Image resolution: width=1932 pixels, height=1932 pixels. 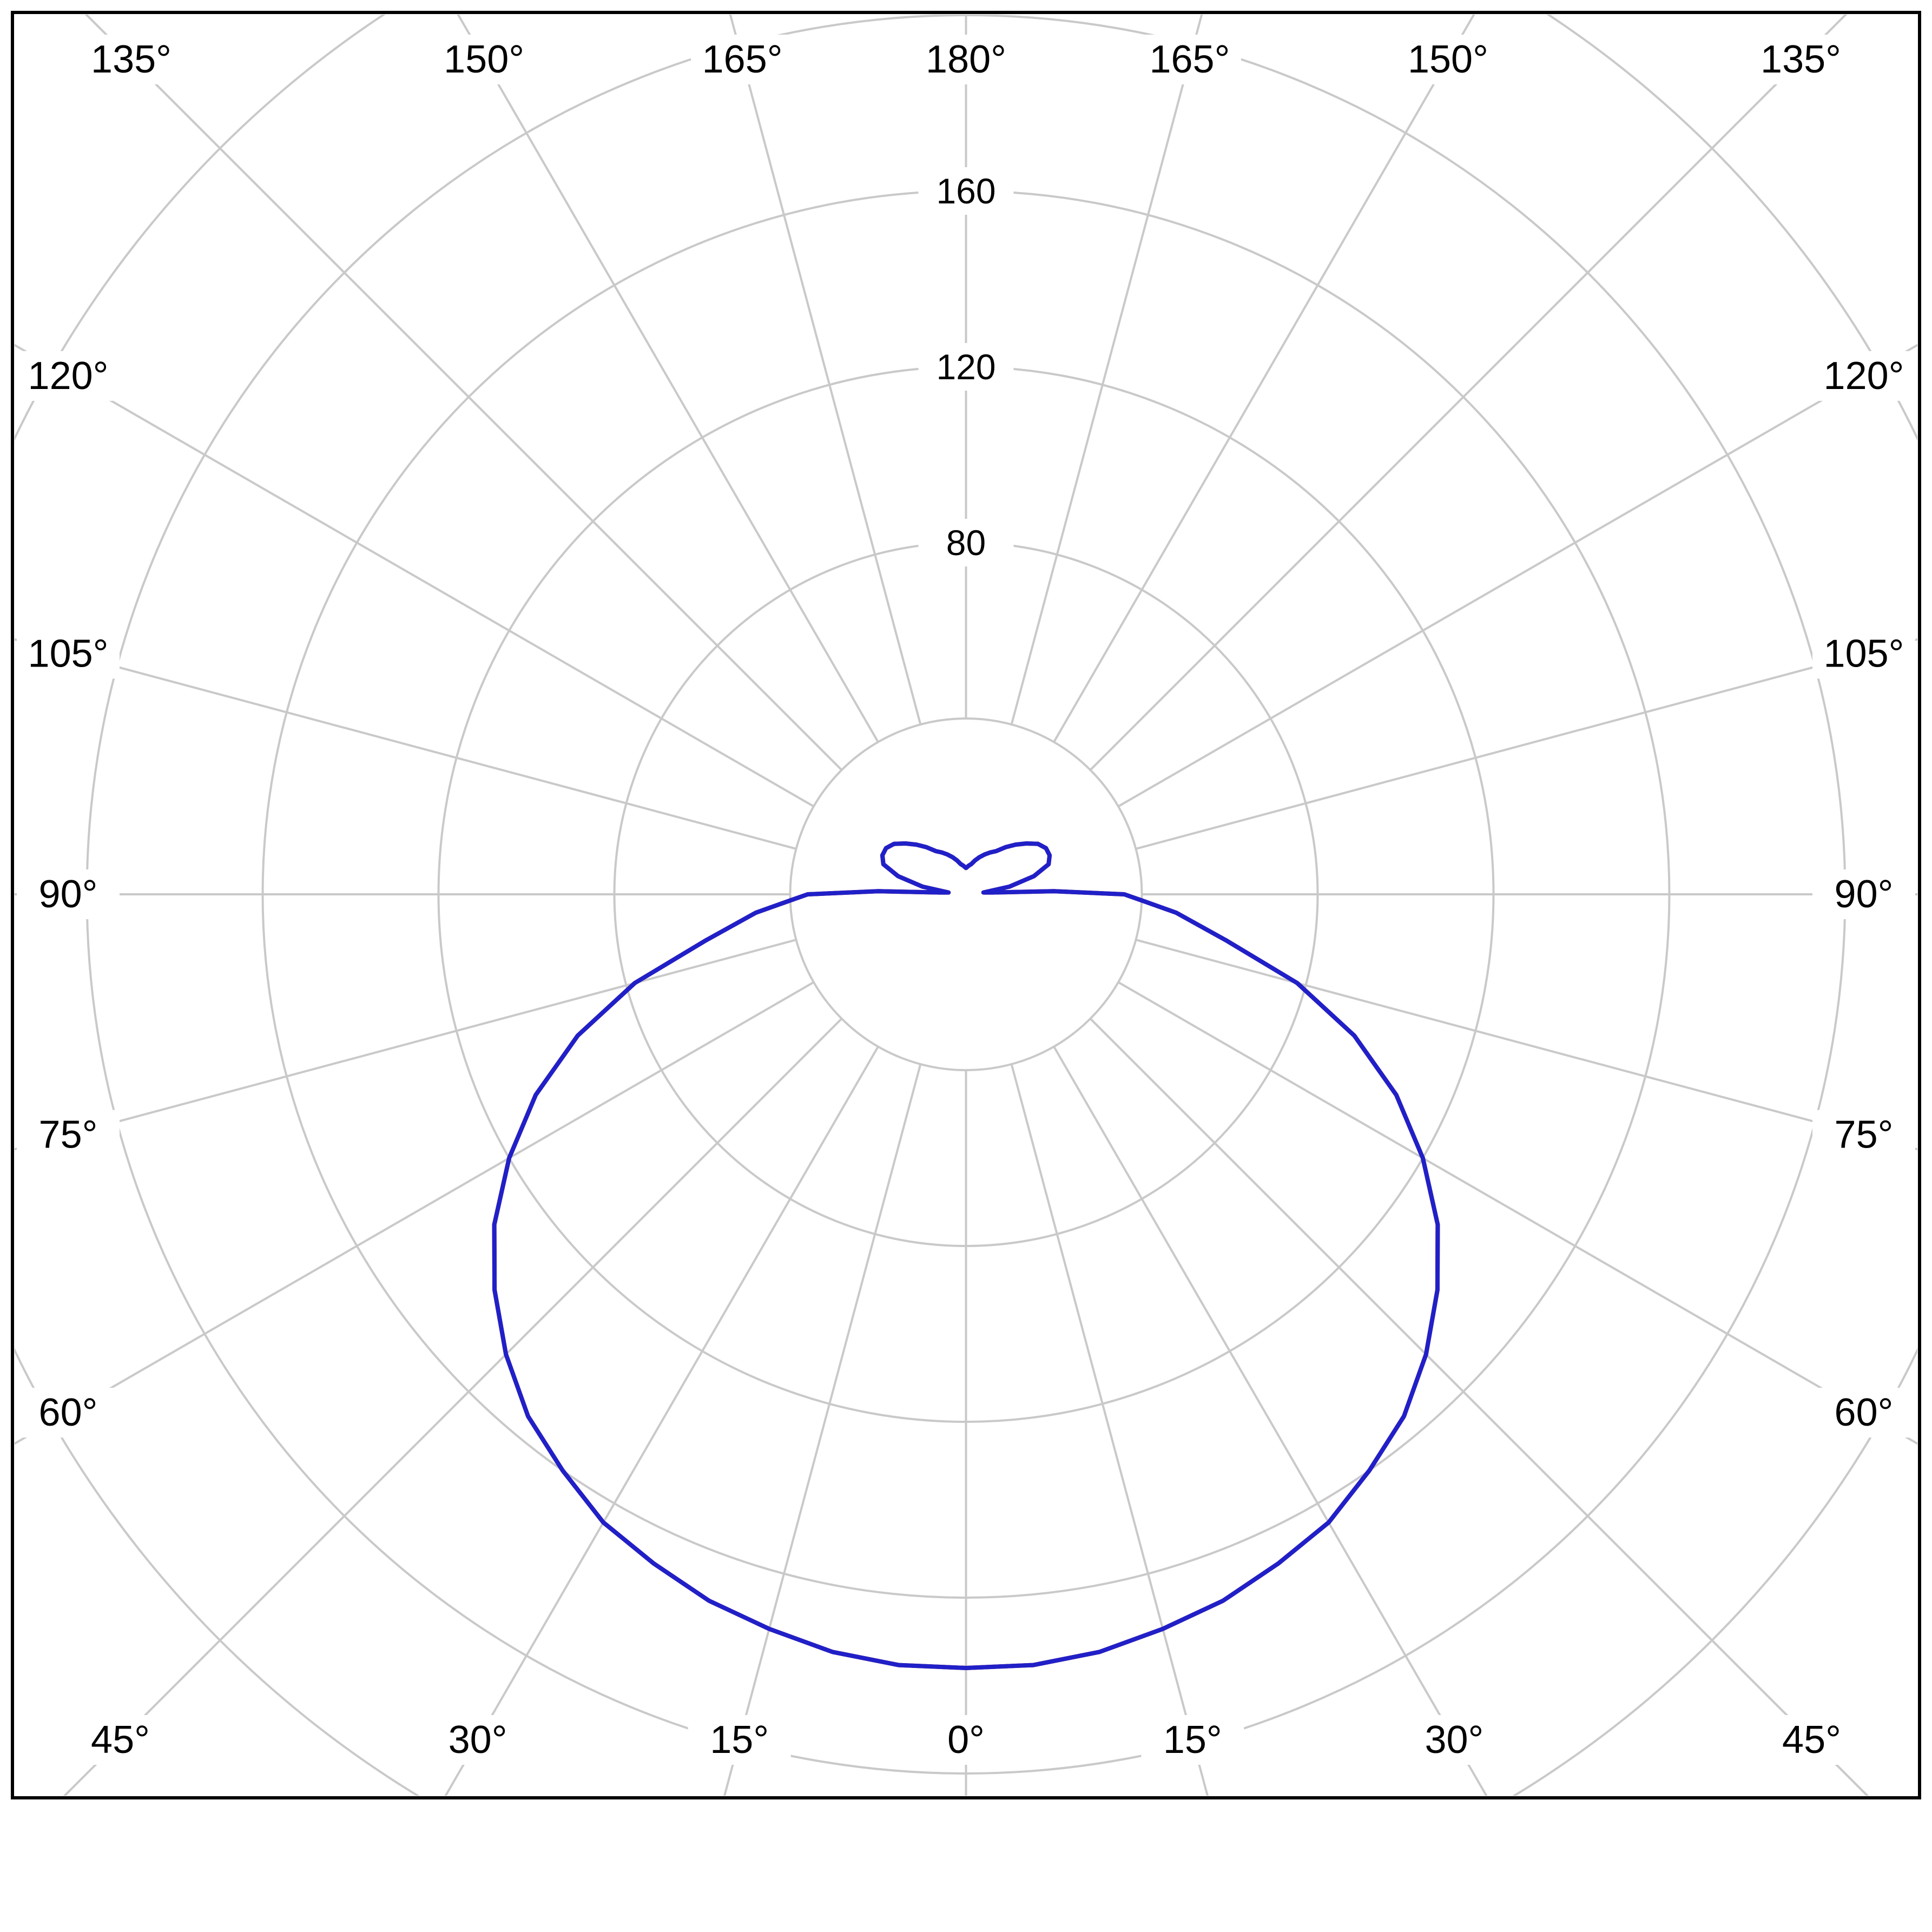 I want to click on radial-tick-label: 80, so click(x=966, y=543).